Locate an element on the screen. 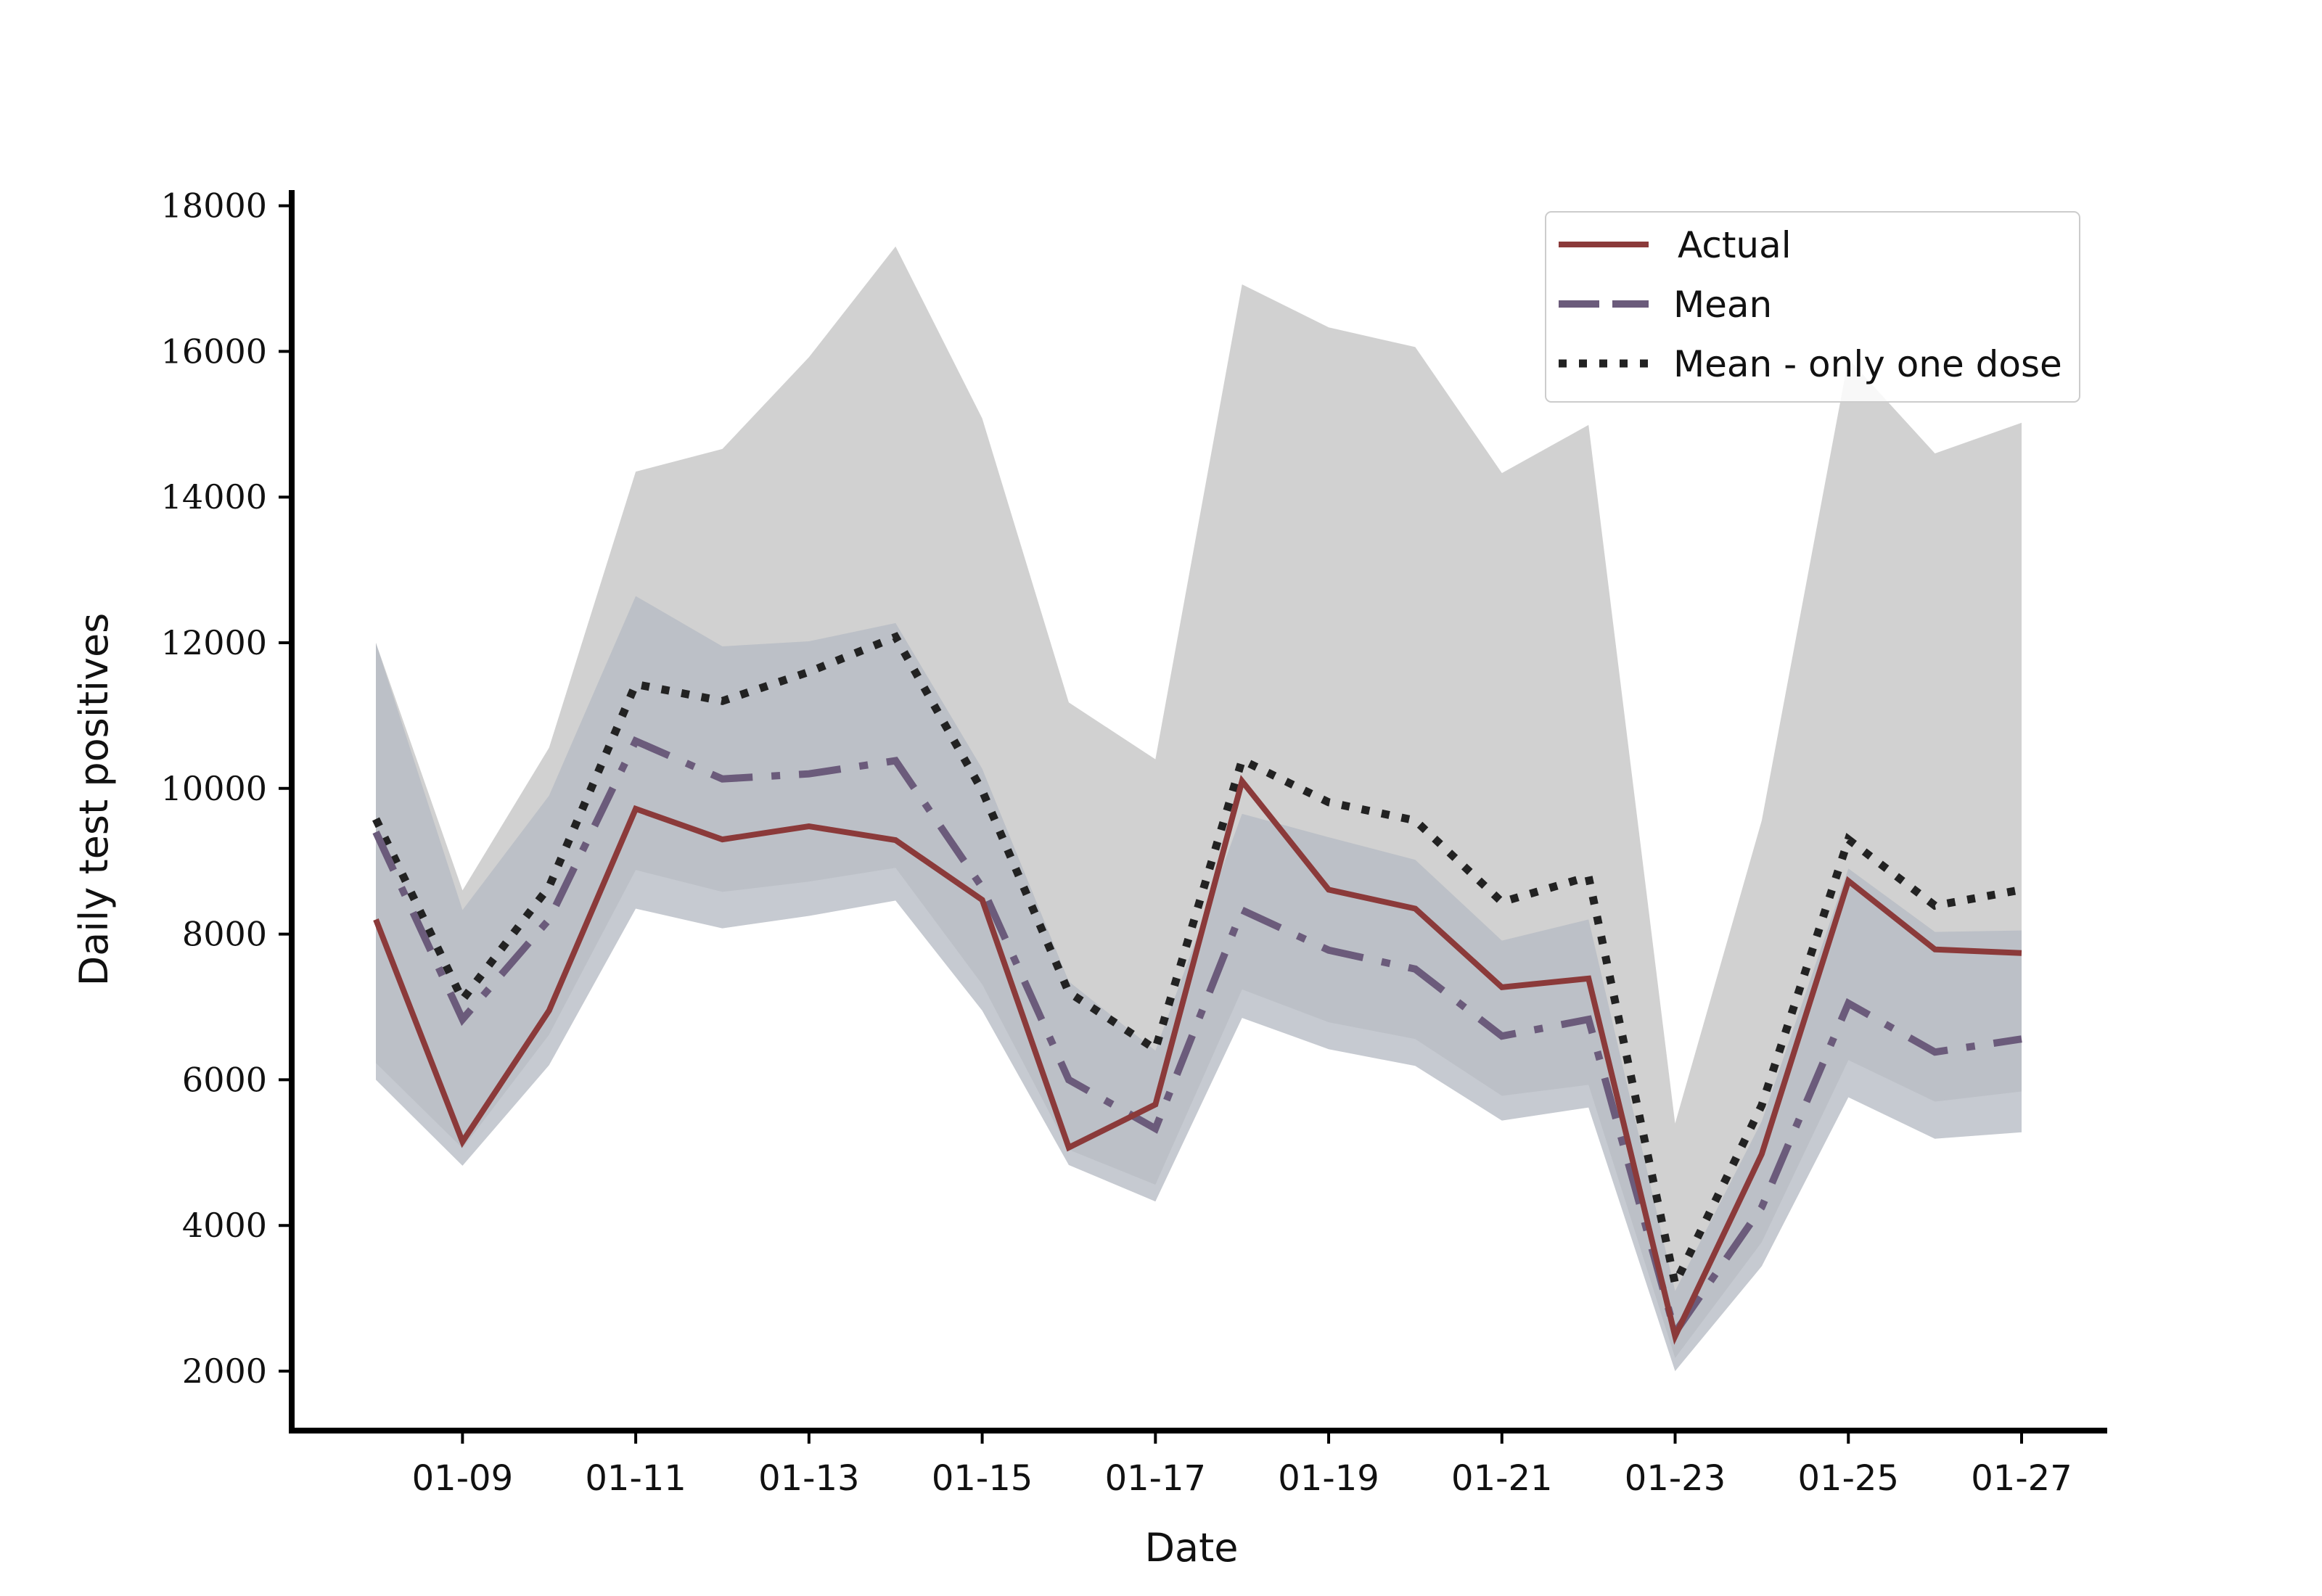 The height and width of the screenshot is (1596, 2322). legend-frame is located at coordinates (1813, 307).